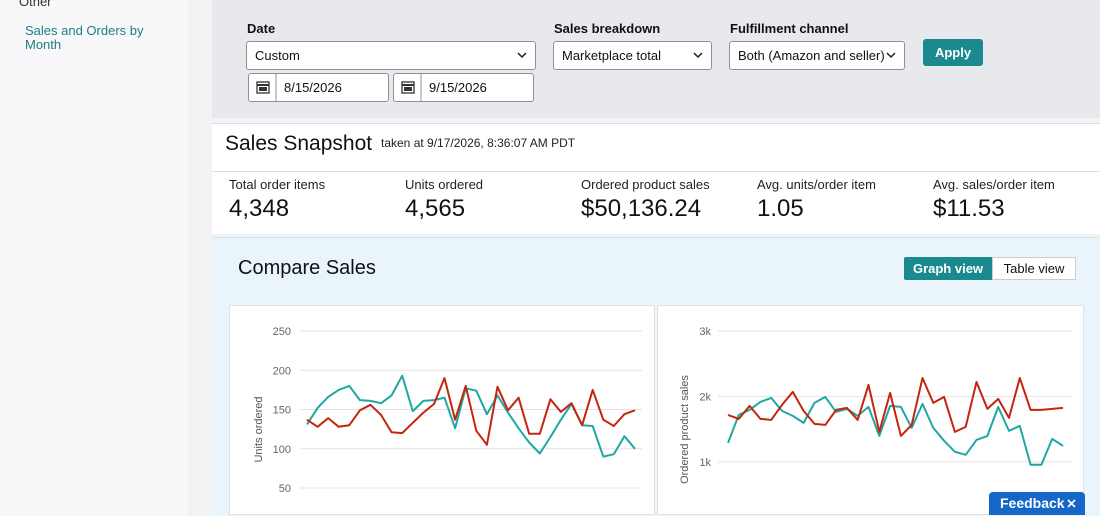  What do you see at coordinates (948, 268) in the screenshot?
I see `graph-view-button: Graph view` at bounding box center [948, 268].